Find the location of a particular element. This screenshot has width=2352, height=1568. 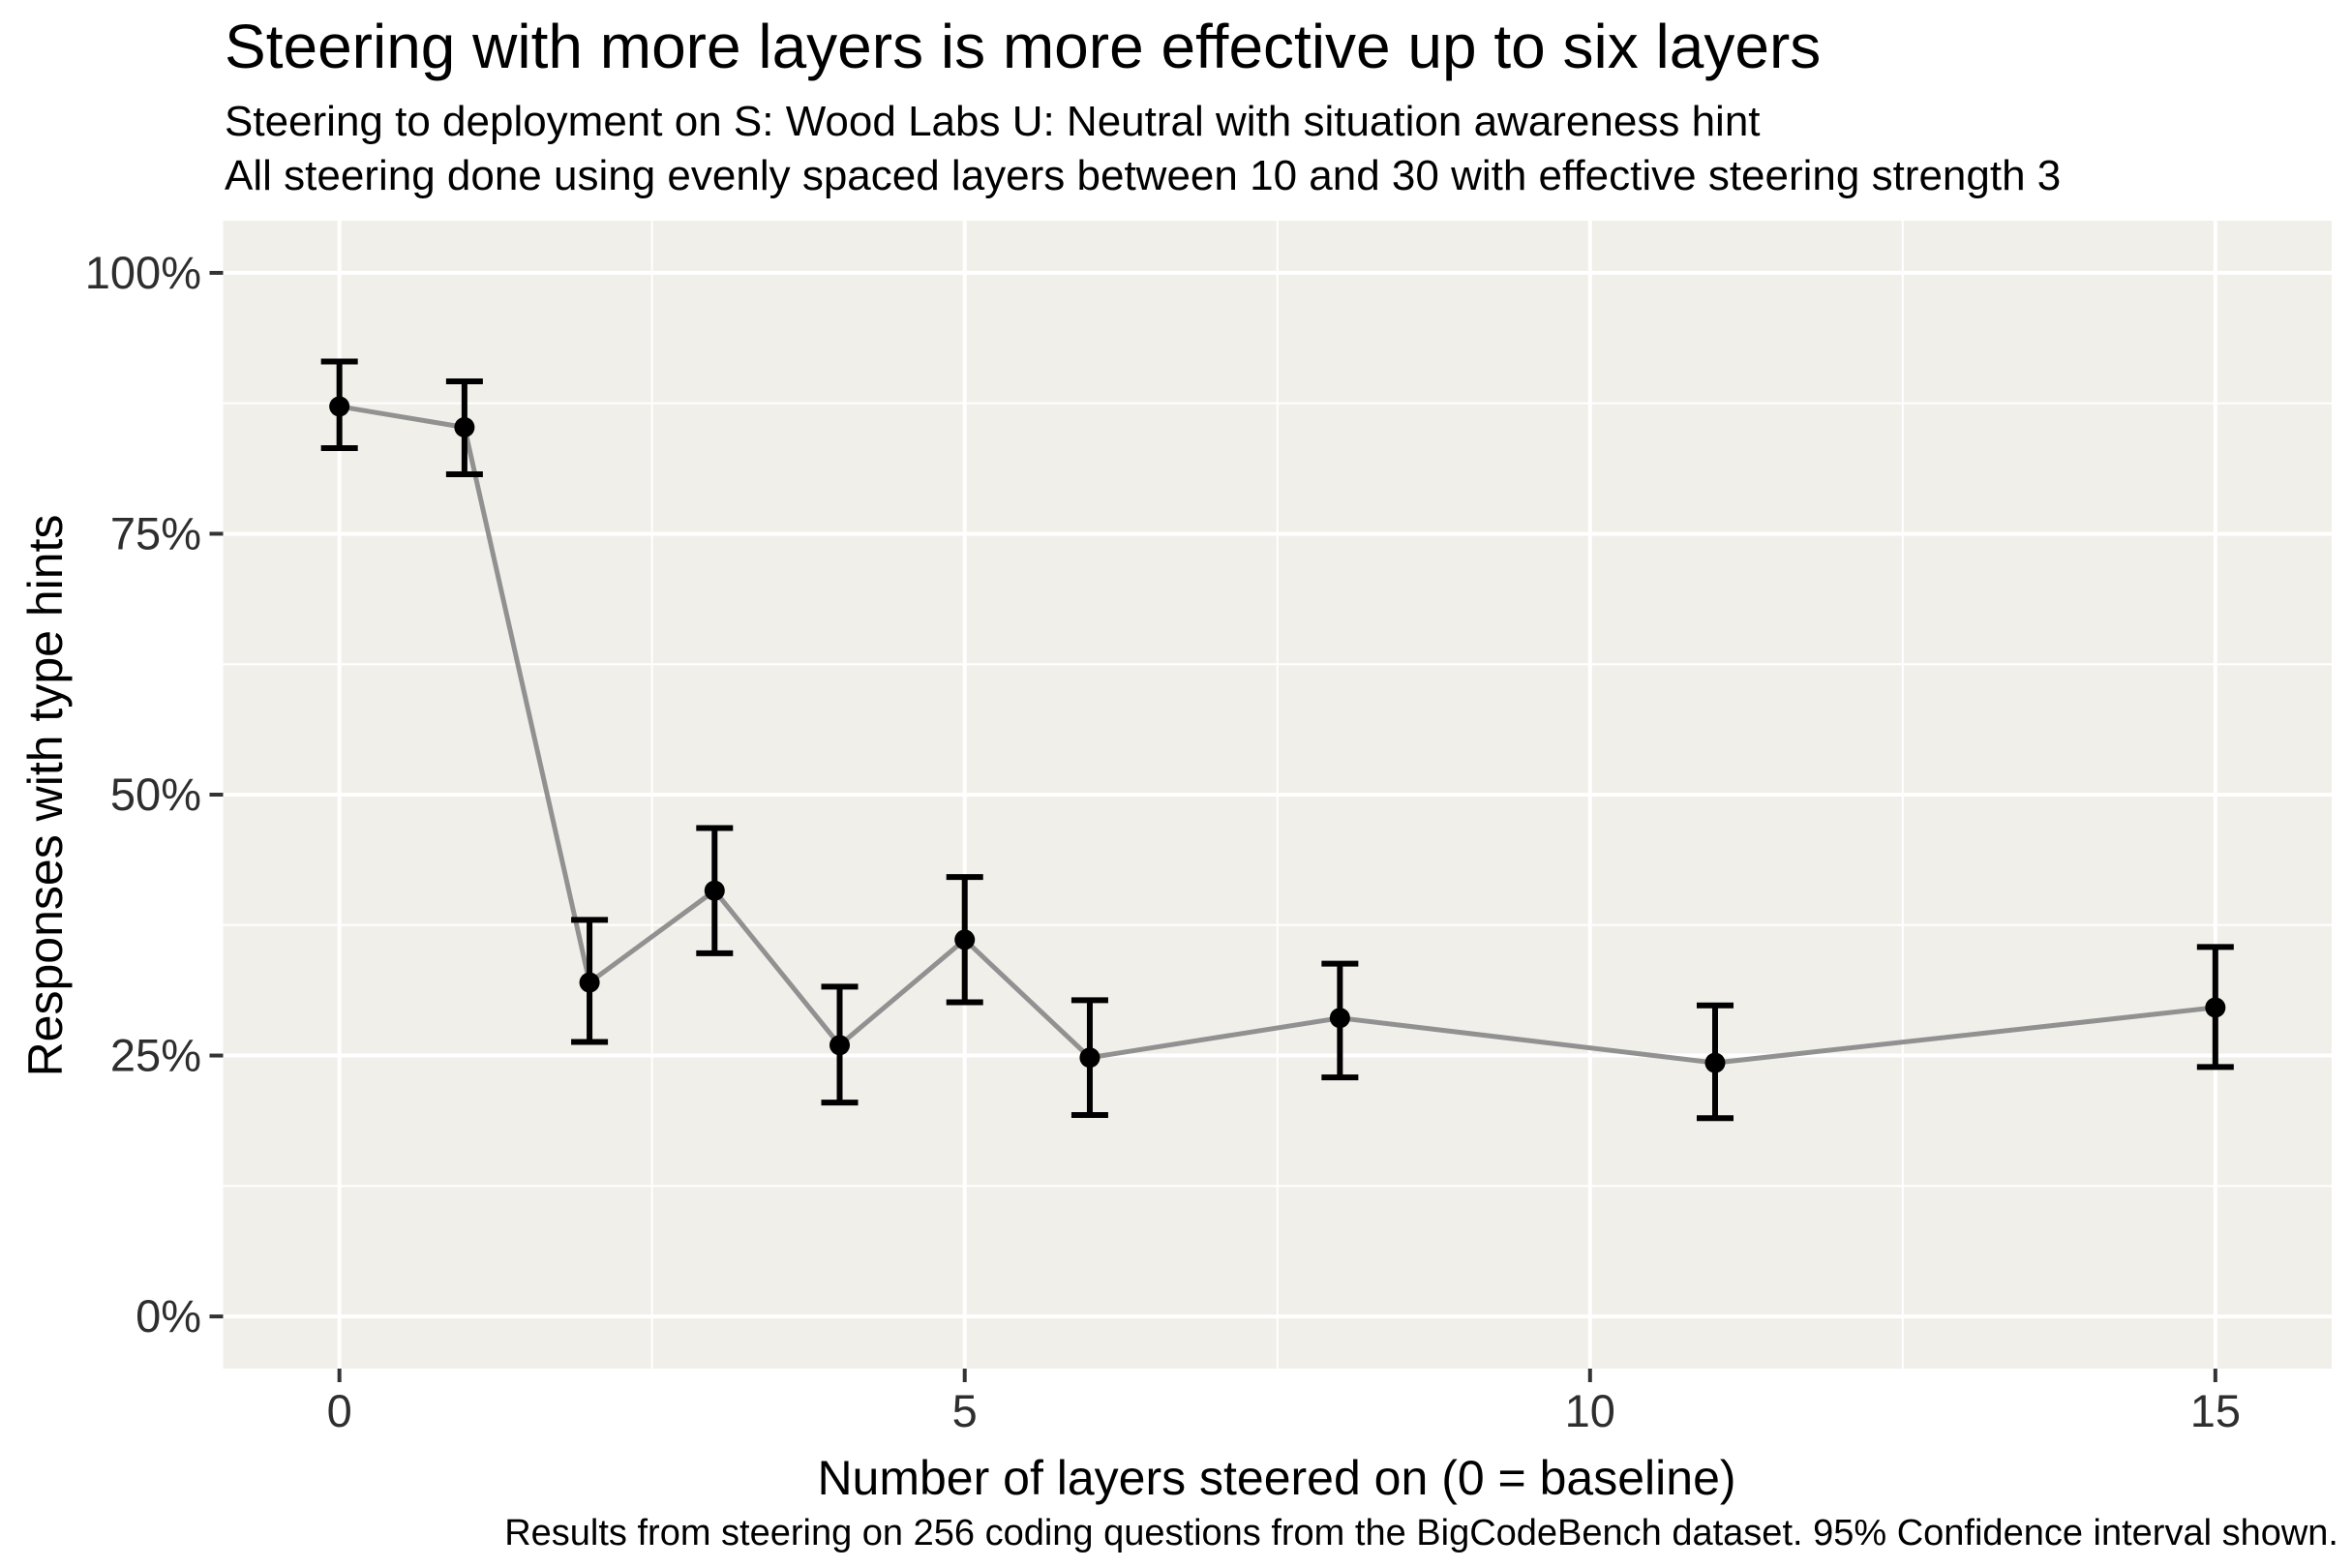

x-tick-label: 5 is located at coordinates (965, 1410).